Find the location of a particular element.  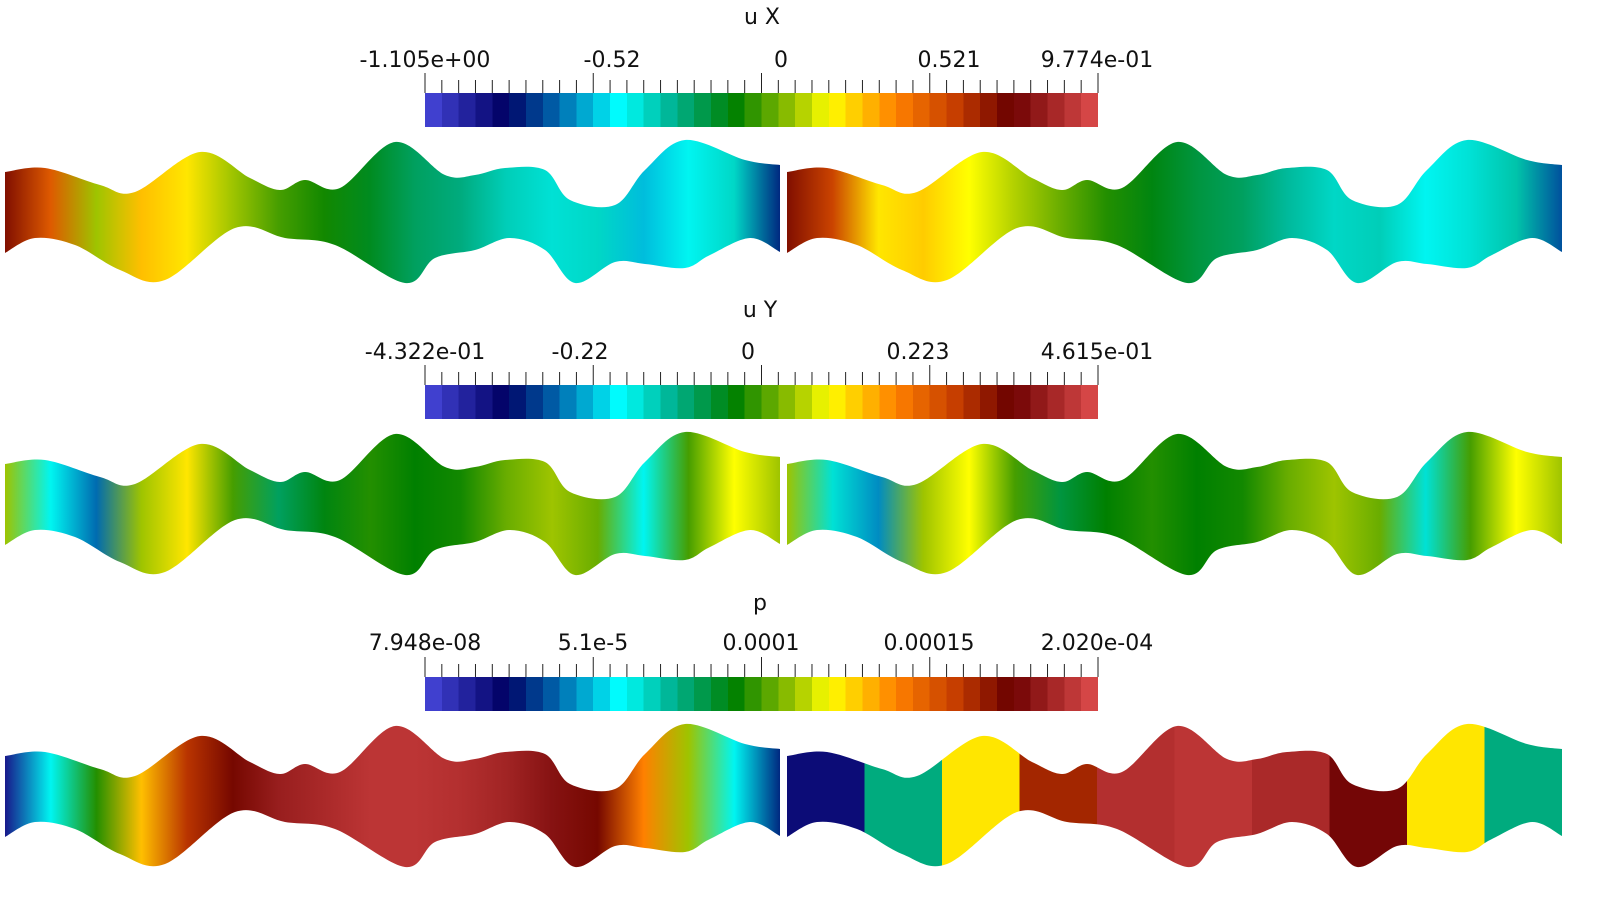

field-uy-left is located at coordinates (392, 503).